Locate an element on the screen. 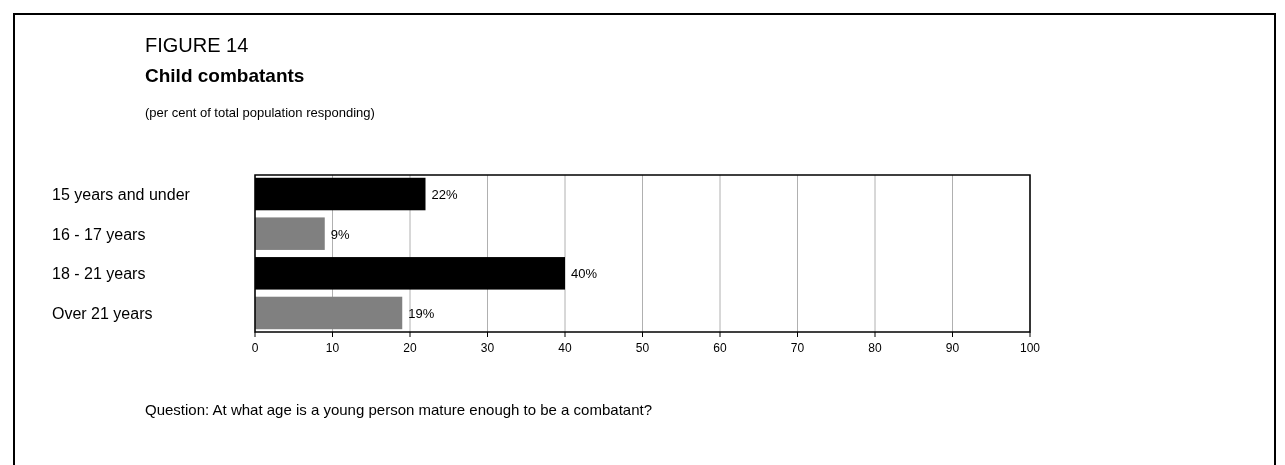 This screenshot has height=465, width=1285. caption: FIGURE 14 is located at coordinates (197, 45).